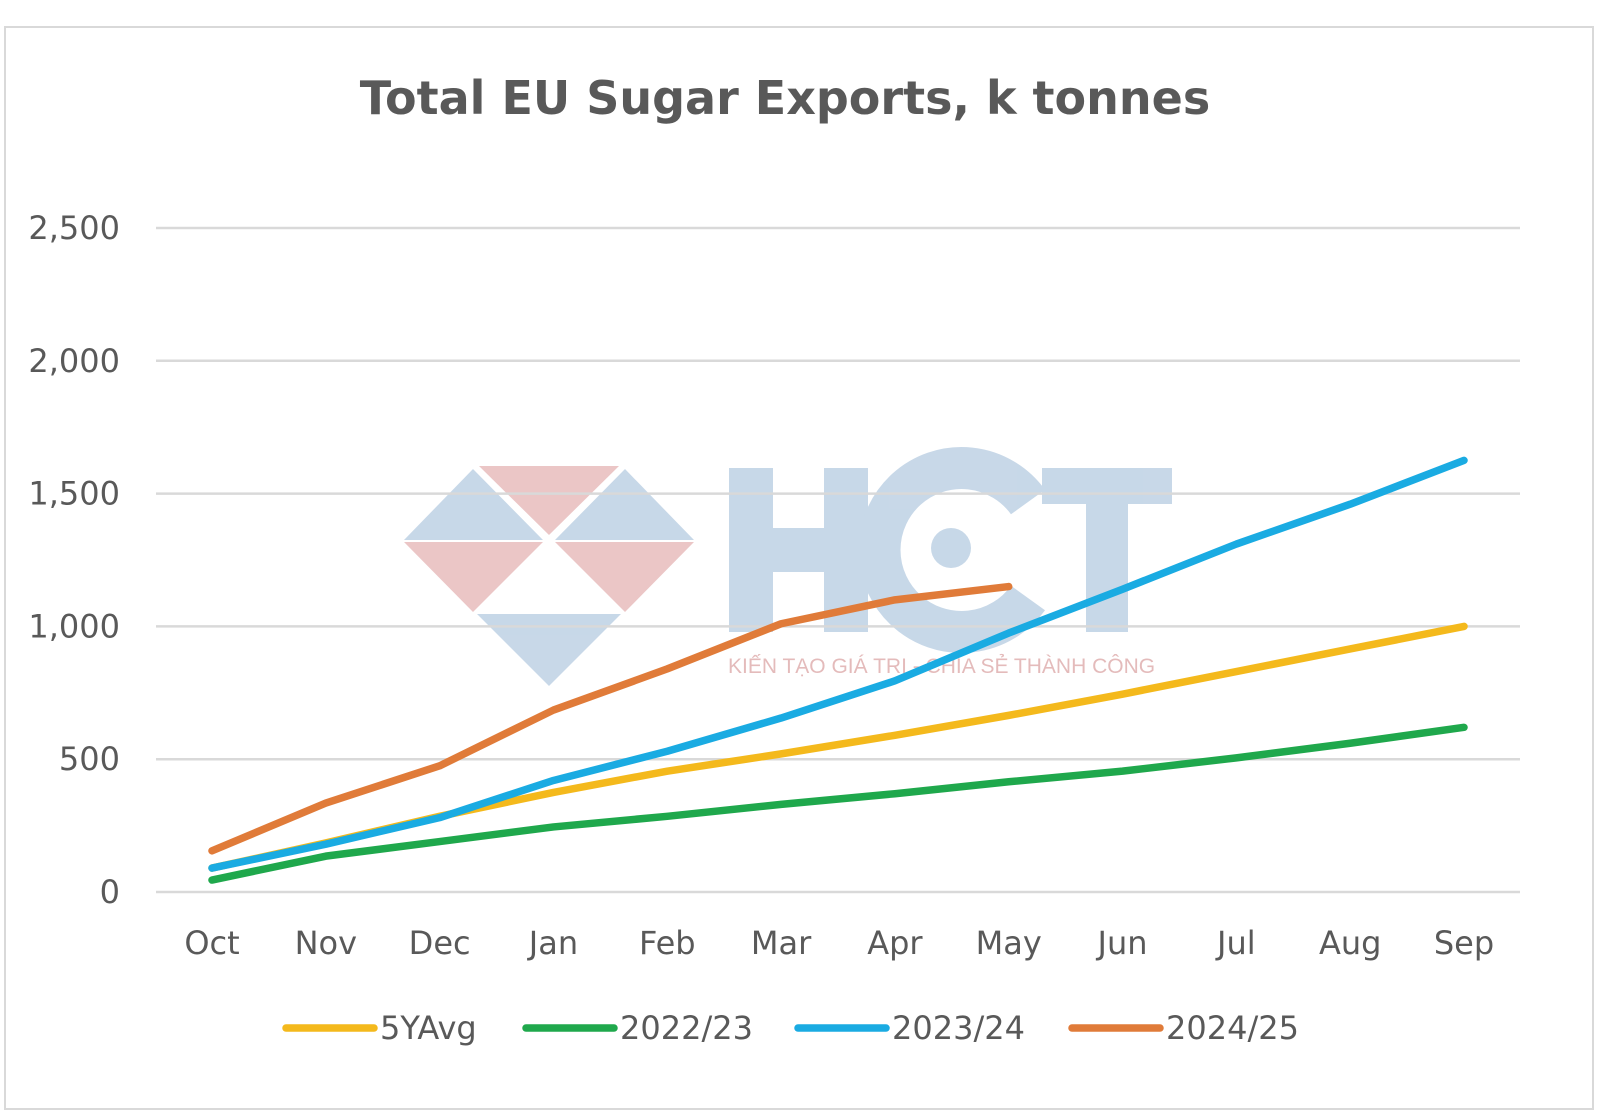  What do you see at coordinates (781, 943) in the screenshot?
I see `x-tick-label: Mar` at bounding box center [781, 943].